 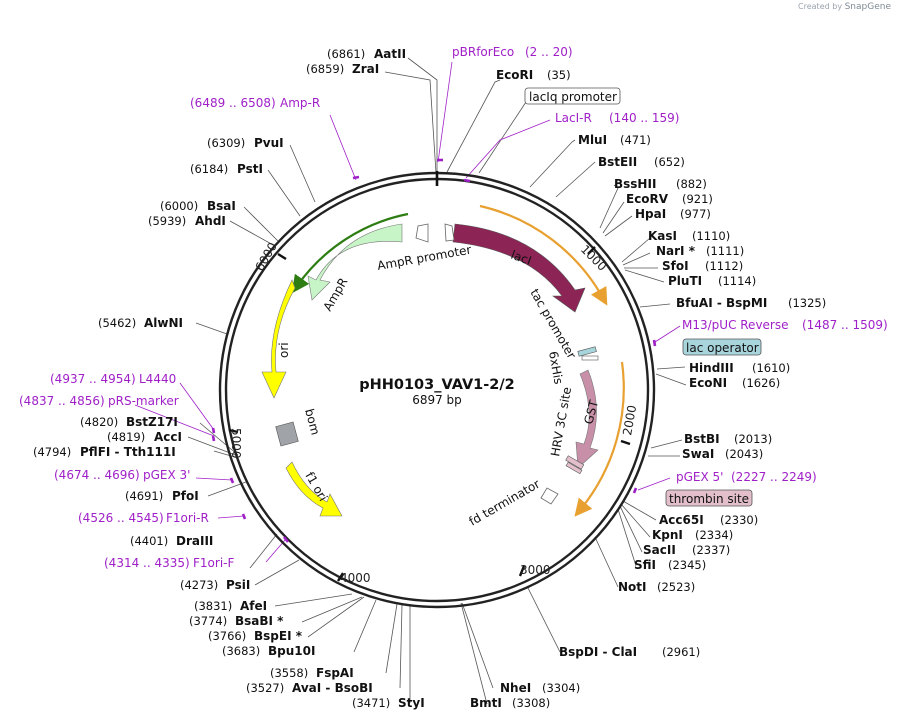 I want to click on gst-orf-arc, so click(x=599, y=439).